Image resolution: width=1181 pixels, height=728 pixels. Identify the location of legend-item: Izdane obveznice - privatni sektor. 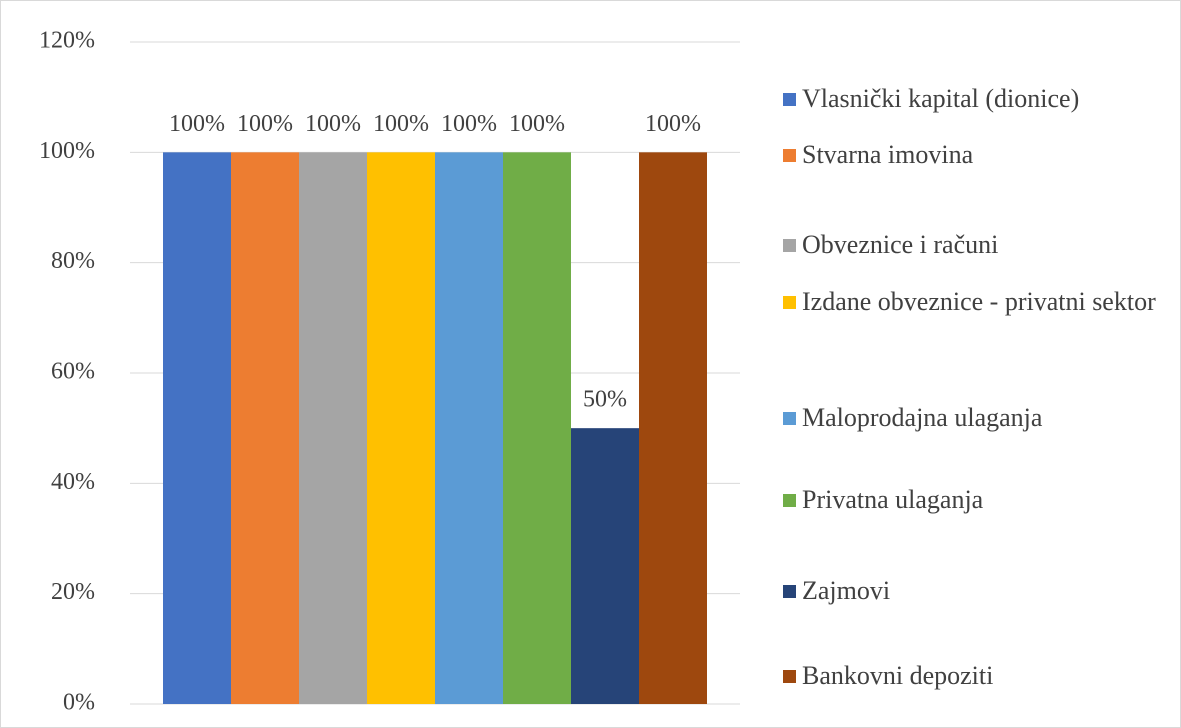
(973, 302).